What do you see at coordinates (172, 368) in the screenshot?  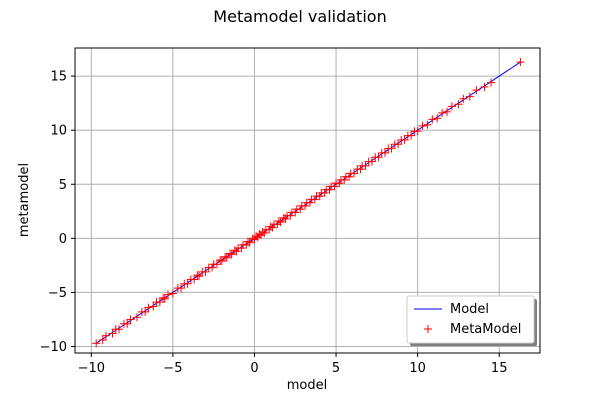 I see `x-tick-label: −5` at bounding box center [172, 368].